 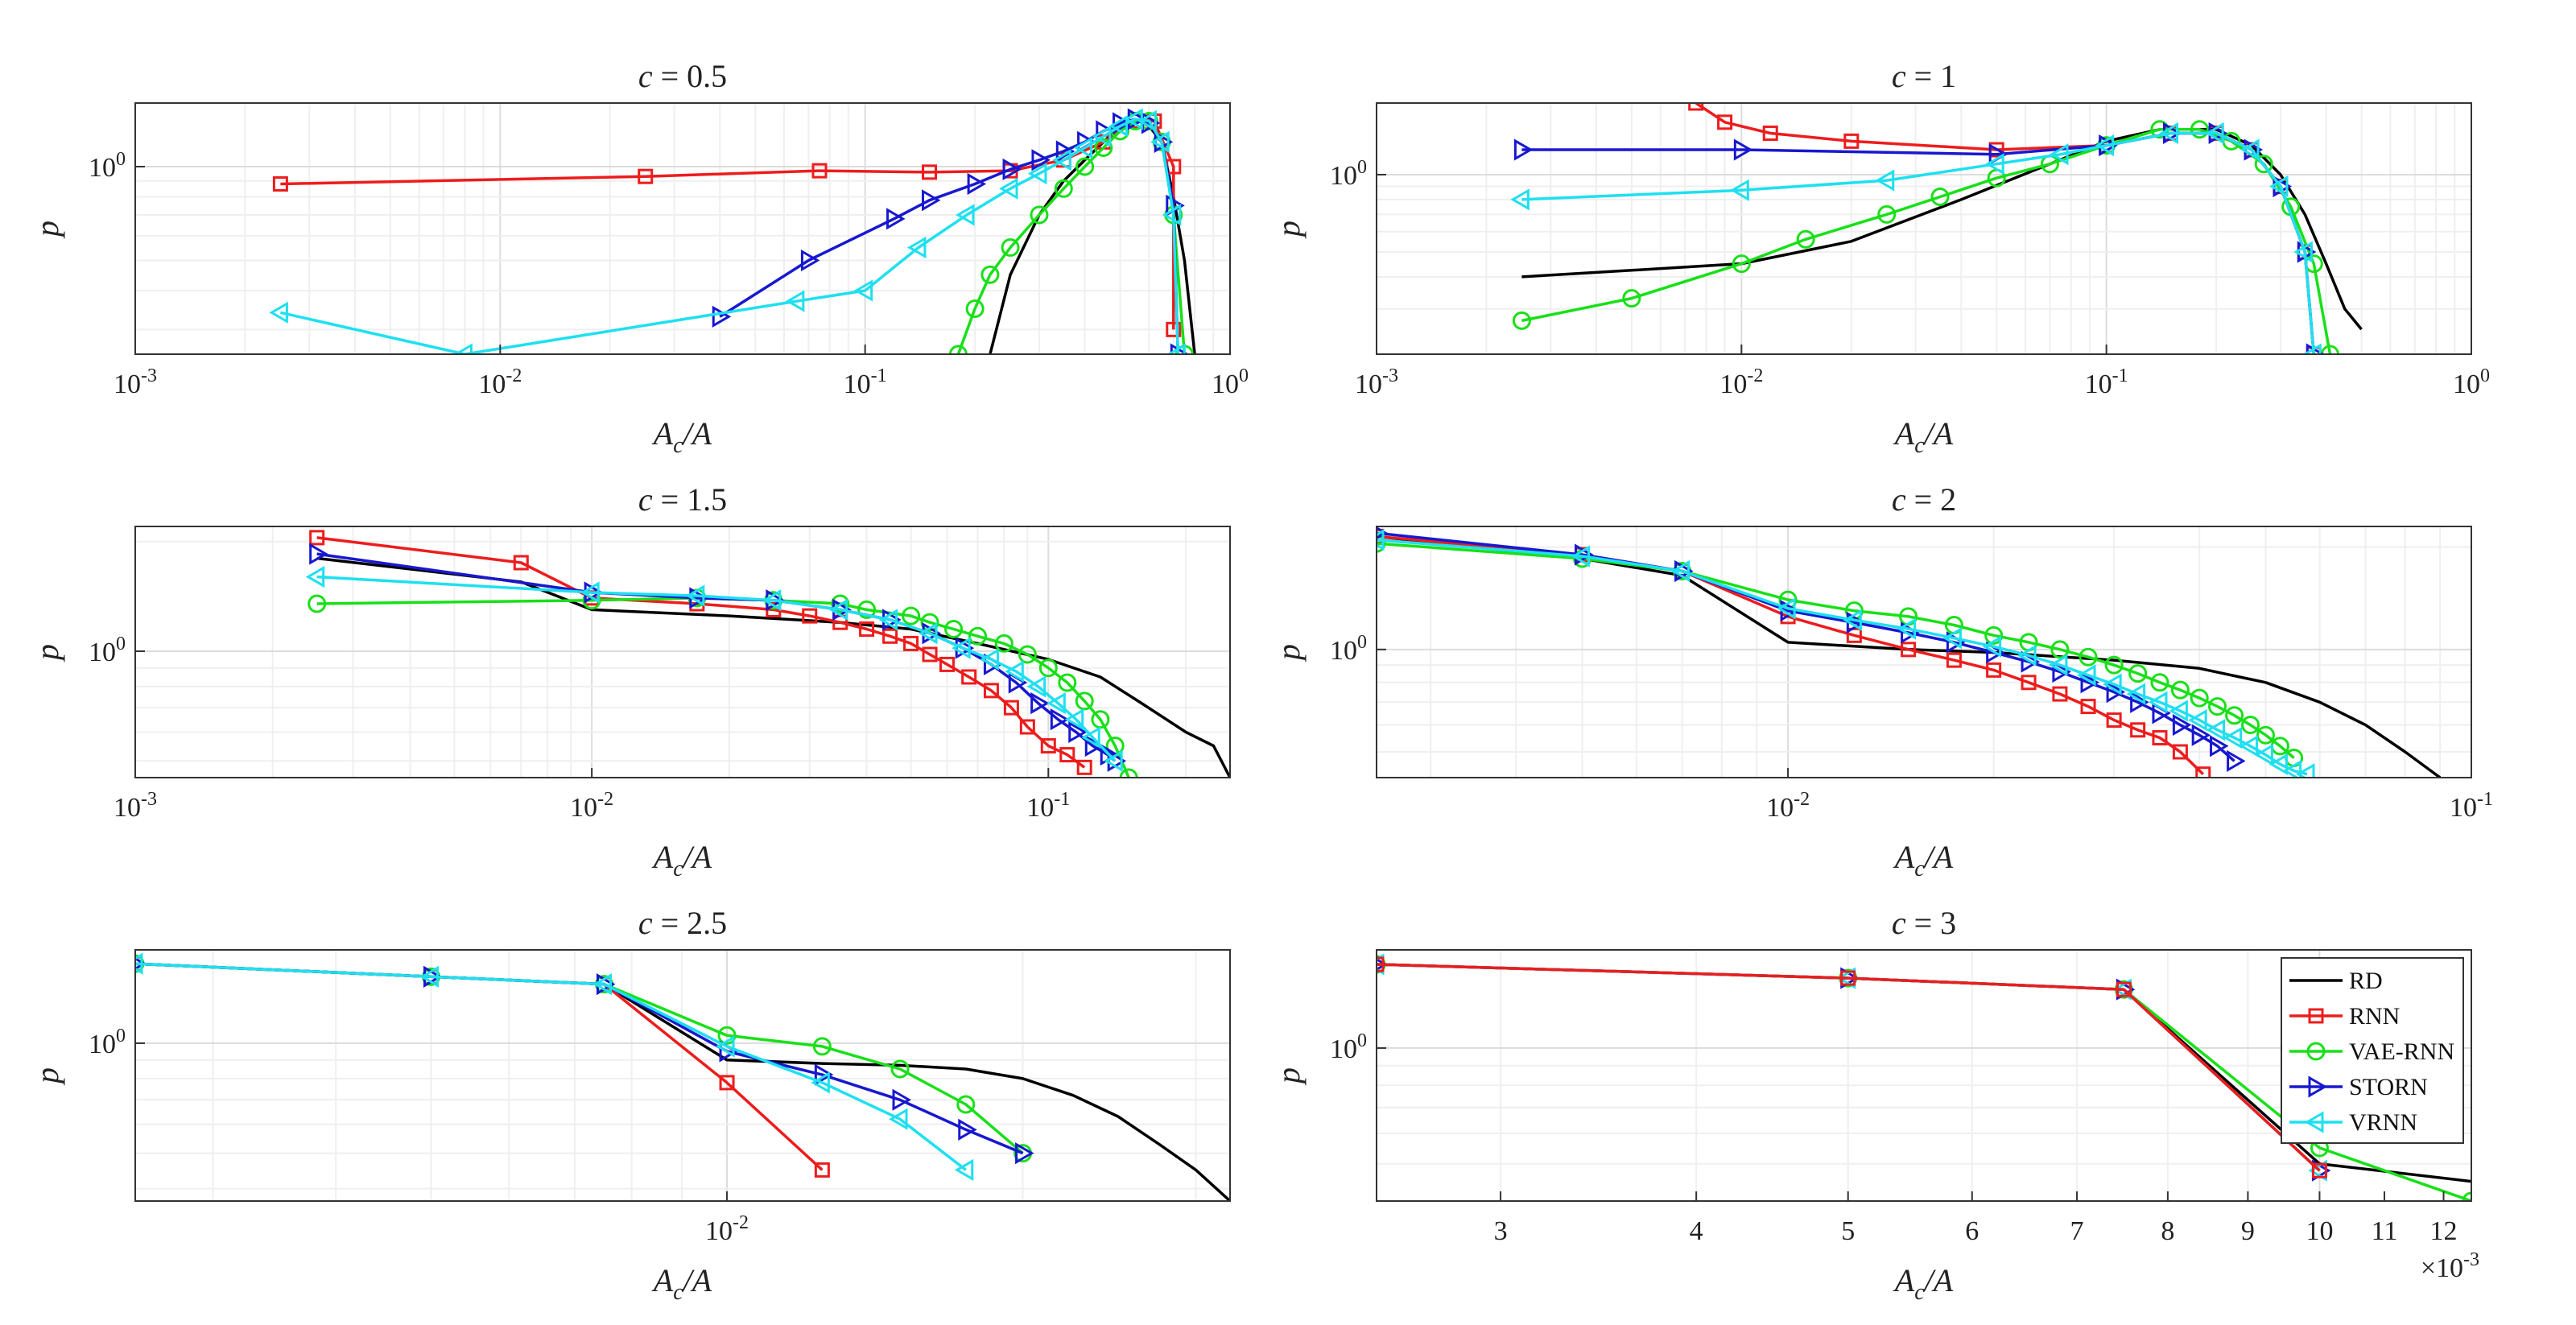 I want to click on series-line-rnn, so click(x=1791, y=655).